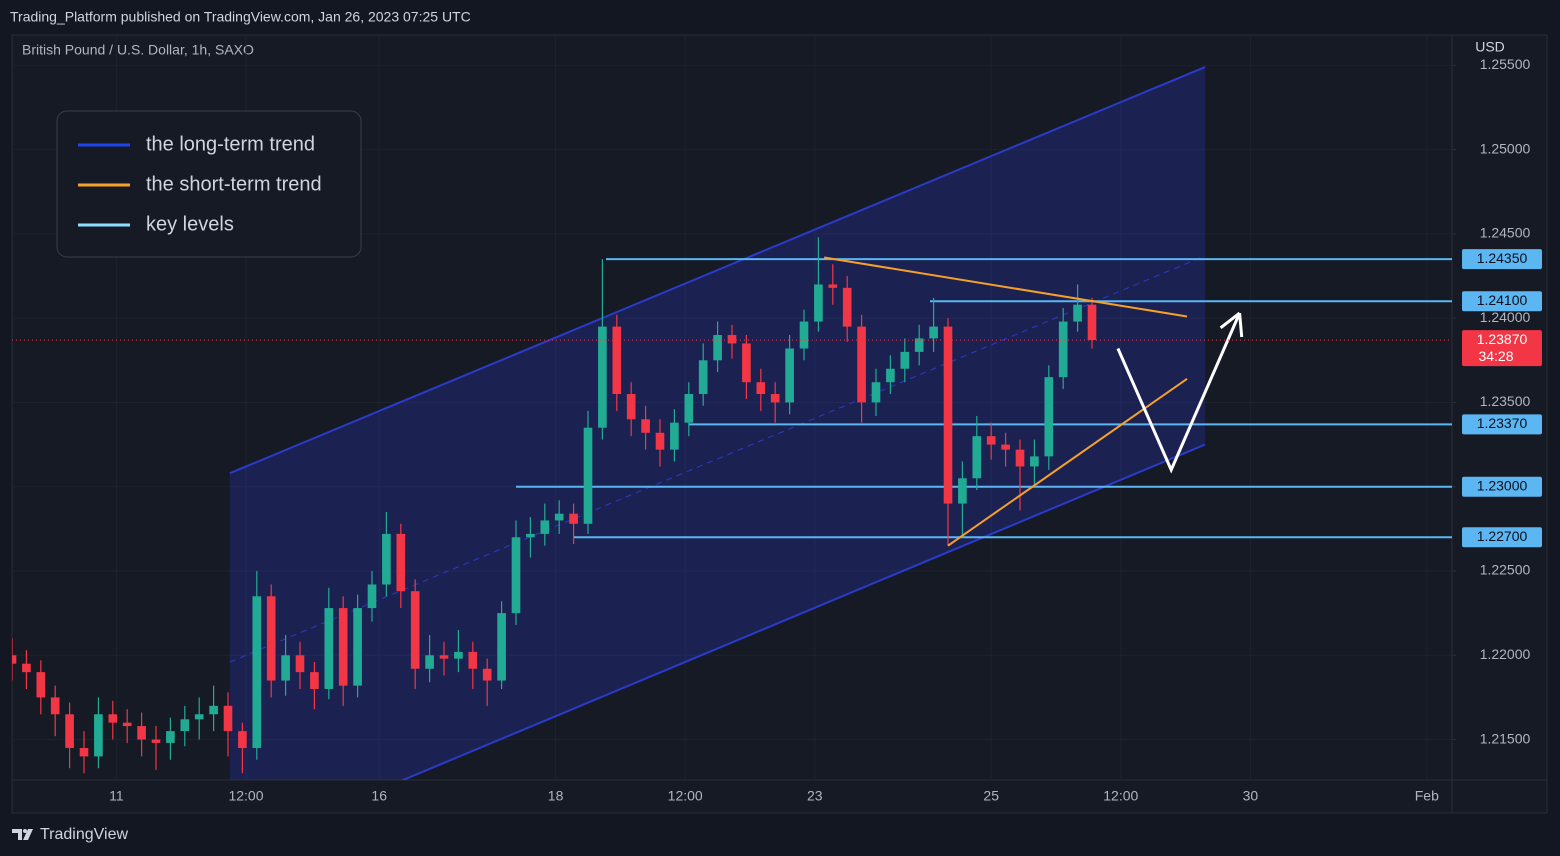 The image size is (1560, 856). I want to click on key-level-label: 1.24100, so click(1502, 300).